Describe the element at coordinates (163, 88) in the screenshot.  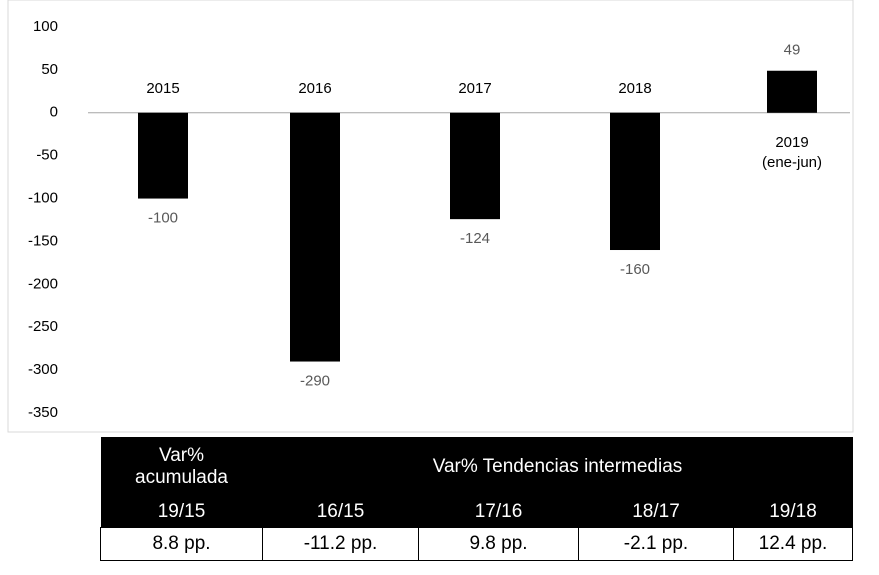
I see `category-label: 2015` at that location.